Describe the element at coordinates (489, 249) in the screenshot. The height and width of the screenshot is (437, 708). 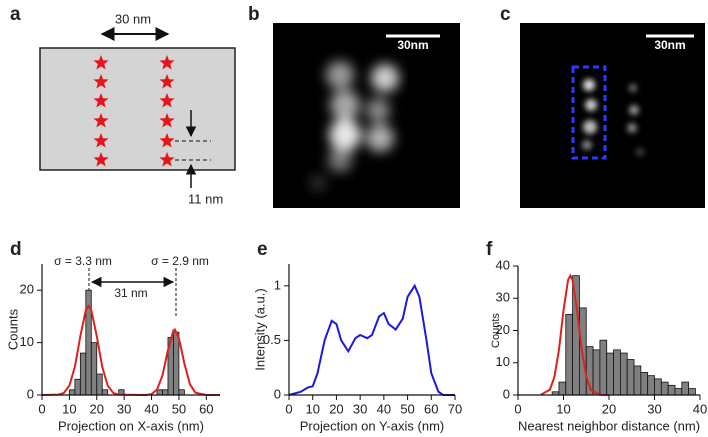
I see `panel-label: f` at that location.